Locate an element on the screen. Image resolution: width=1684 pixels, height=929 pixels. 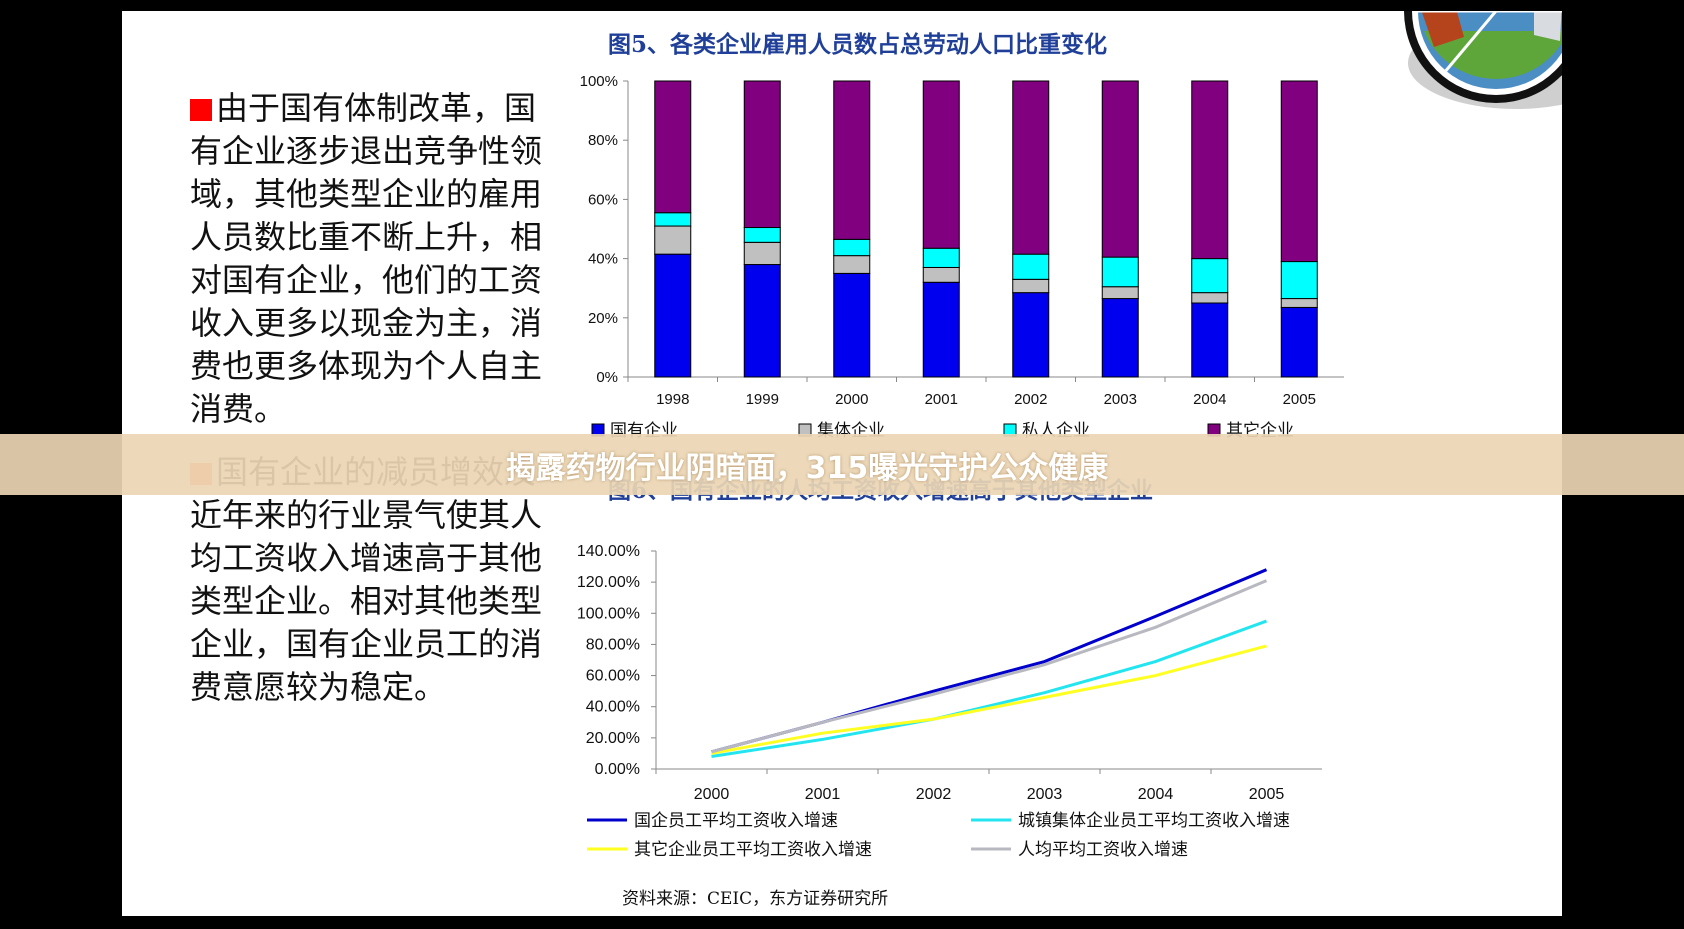
chart5-x-tick-label: 2004 is located at coordinates (1209, 399).